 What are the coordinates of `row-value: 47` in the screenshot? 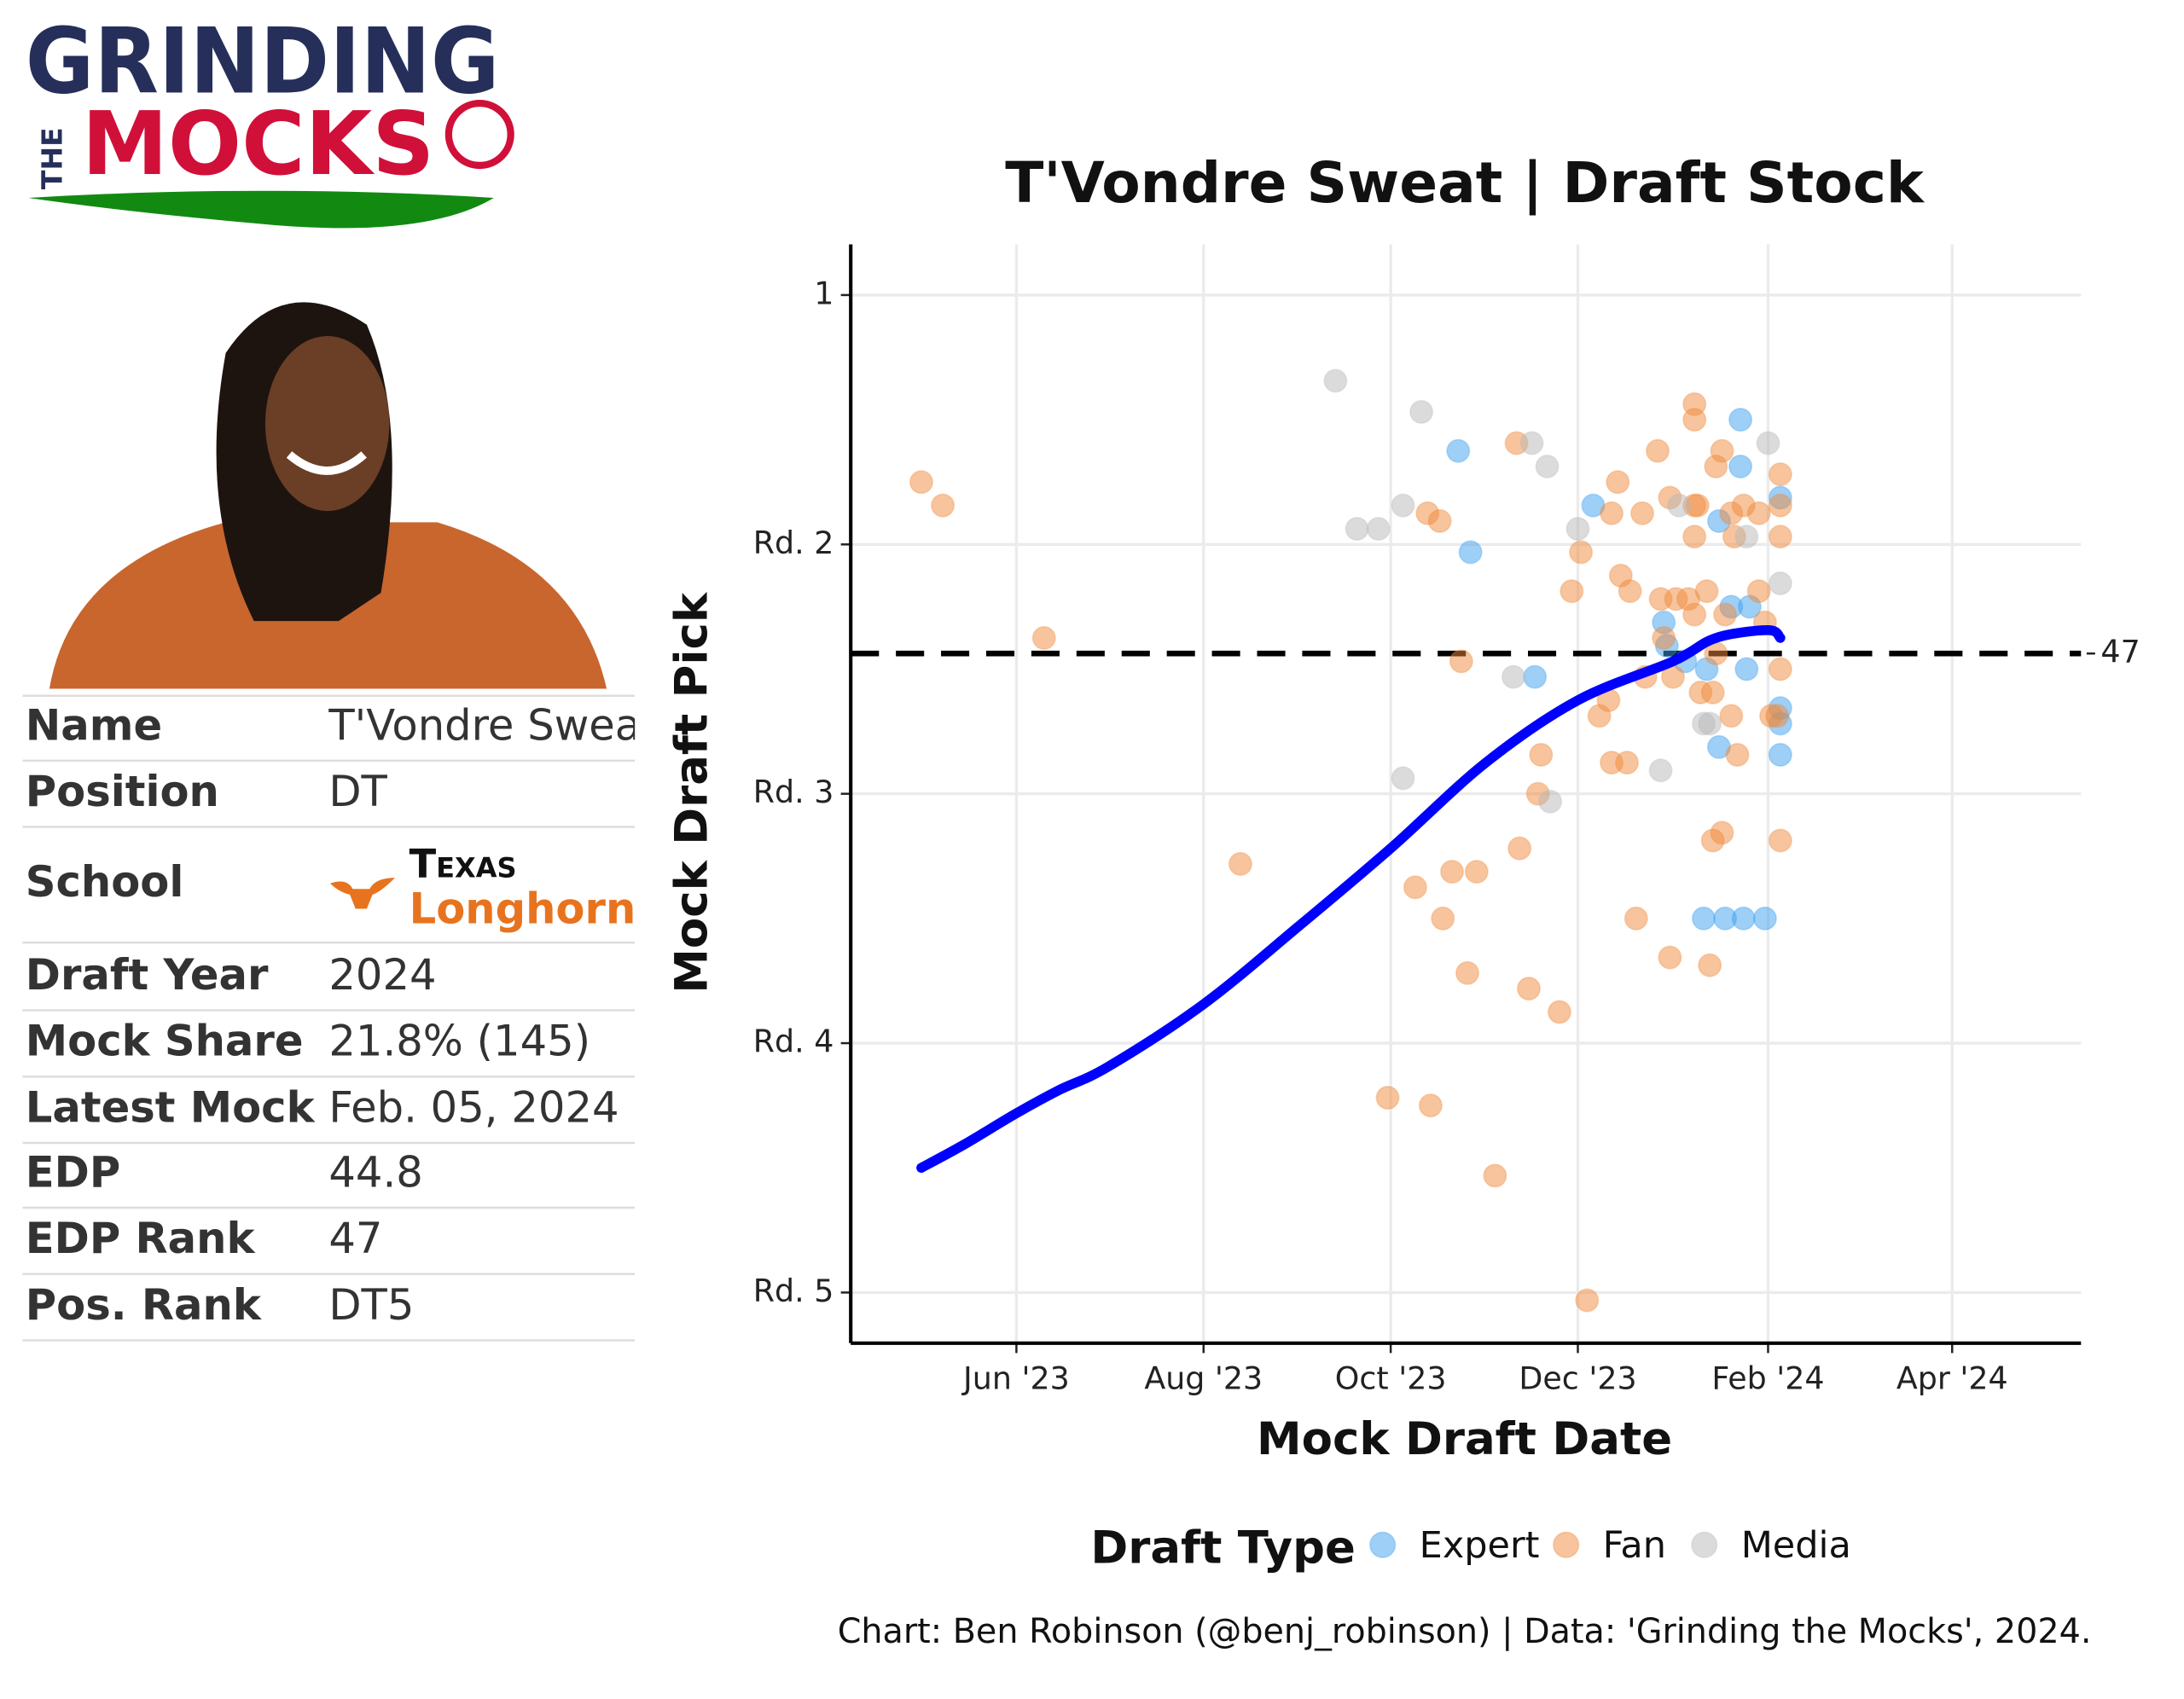 It's located at (355, 1238).